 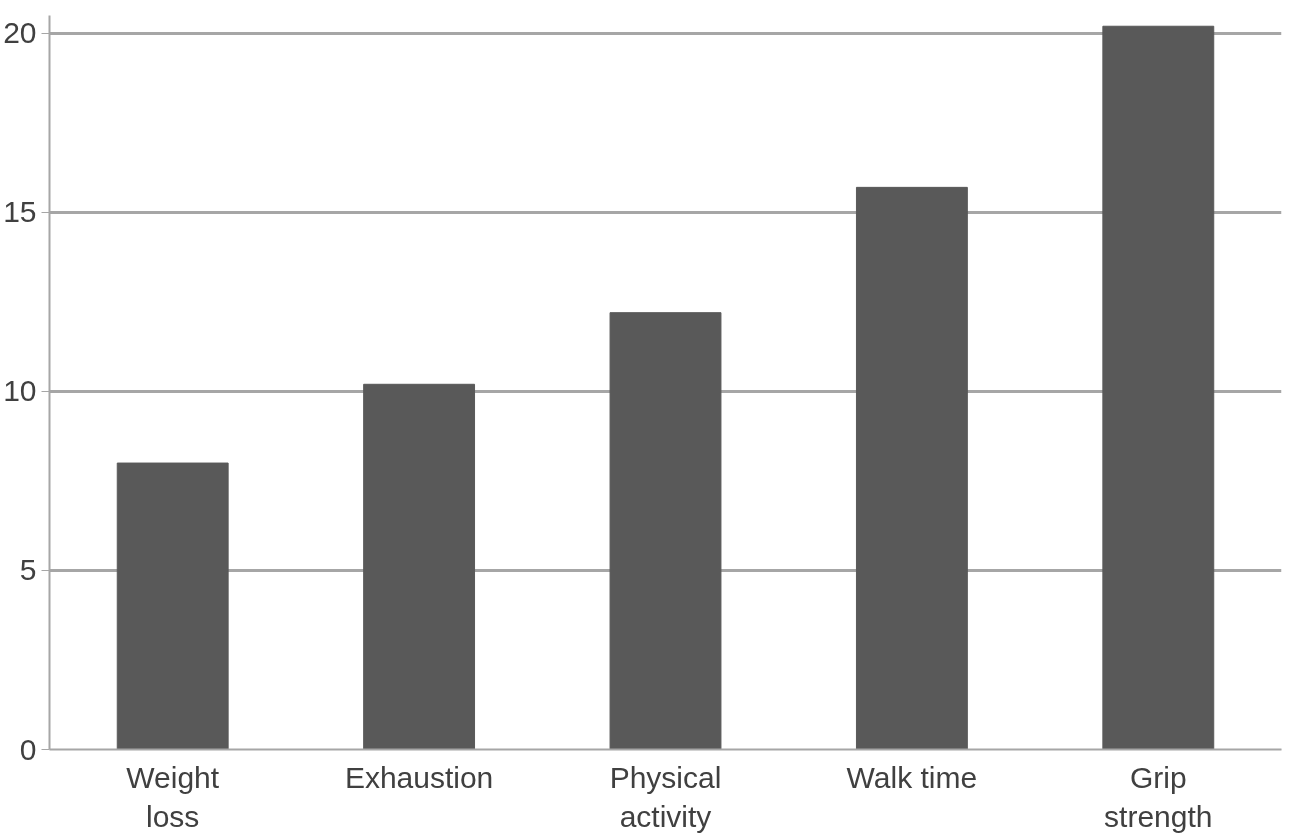 I want to click on y-tick-label: 10, so click(x=20, y=391).